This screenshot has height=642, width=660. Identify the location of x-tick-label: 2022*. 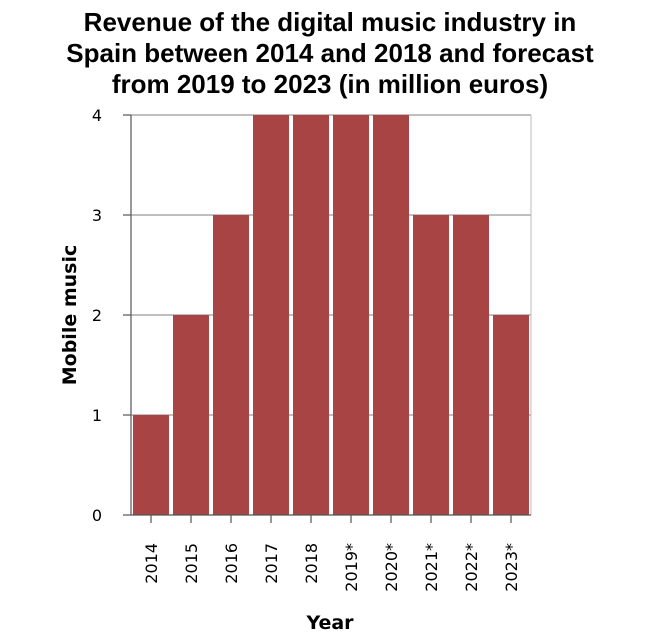
(471, 567).